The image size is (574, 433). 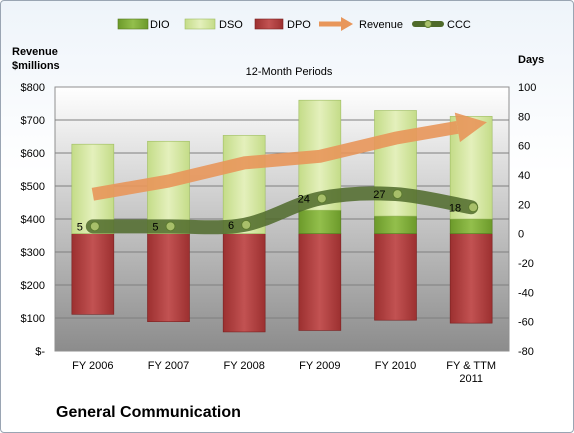 I want to click on y-right-tick-label: 60, so click(x=524, y=147).